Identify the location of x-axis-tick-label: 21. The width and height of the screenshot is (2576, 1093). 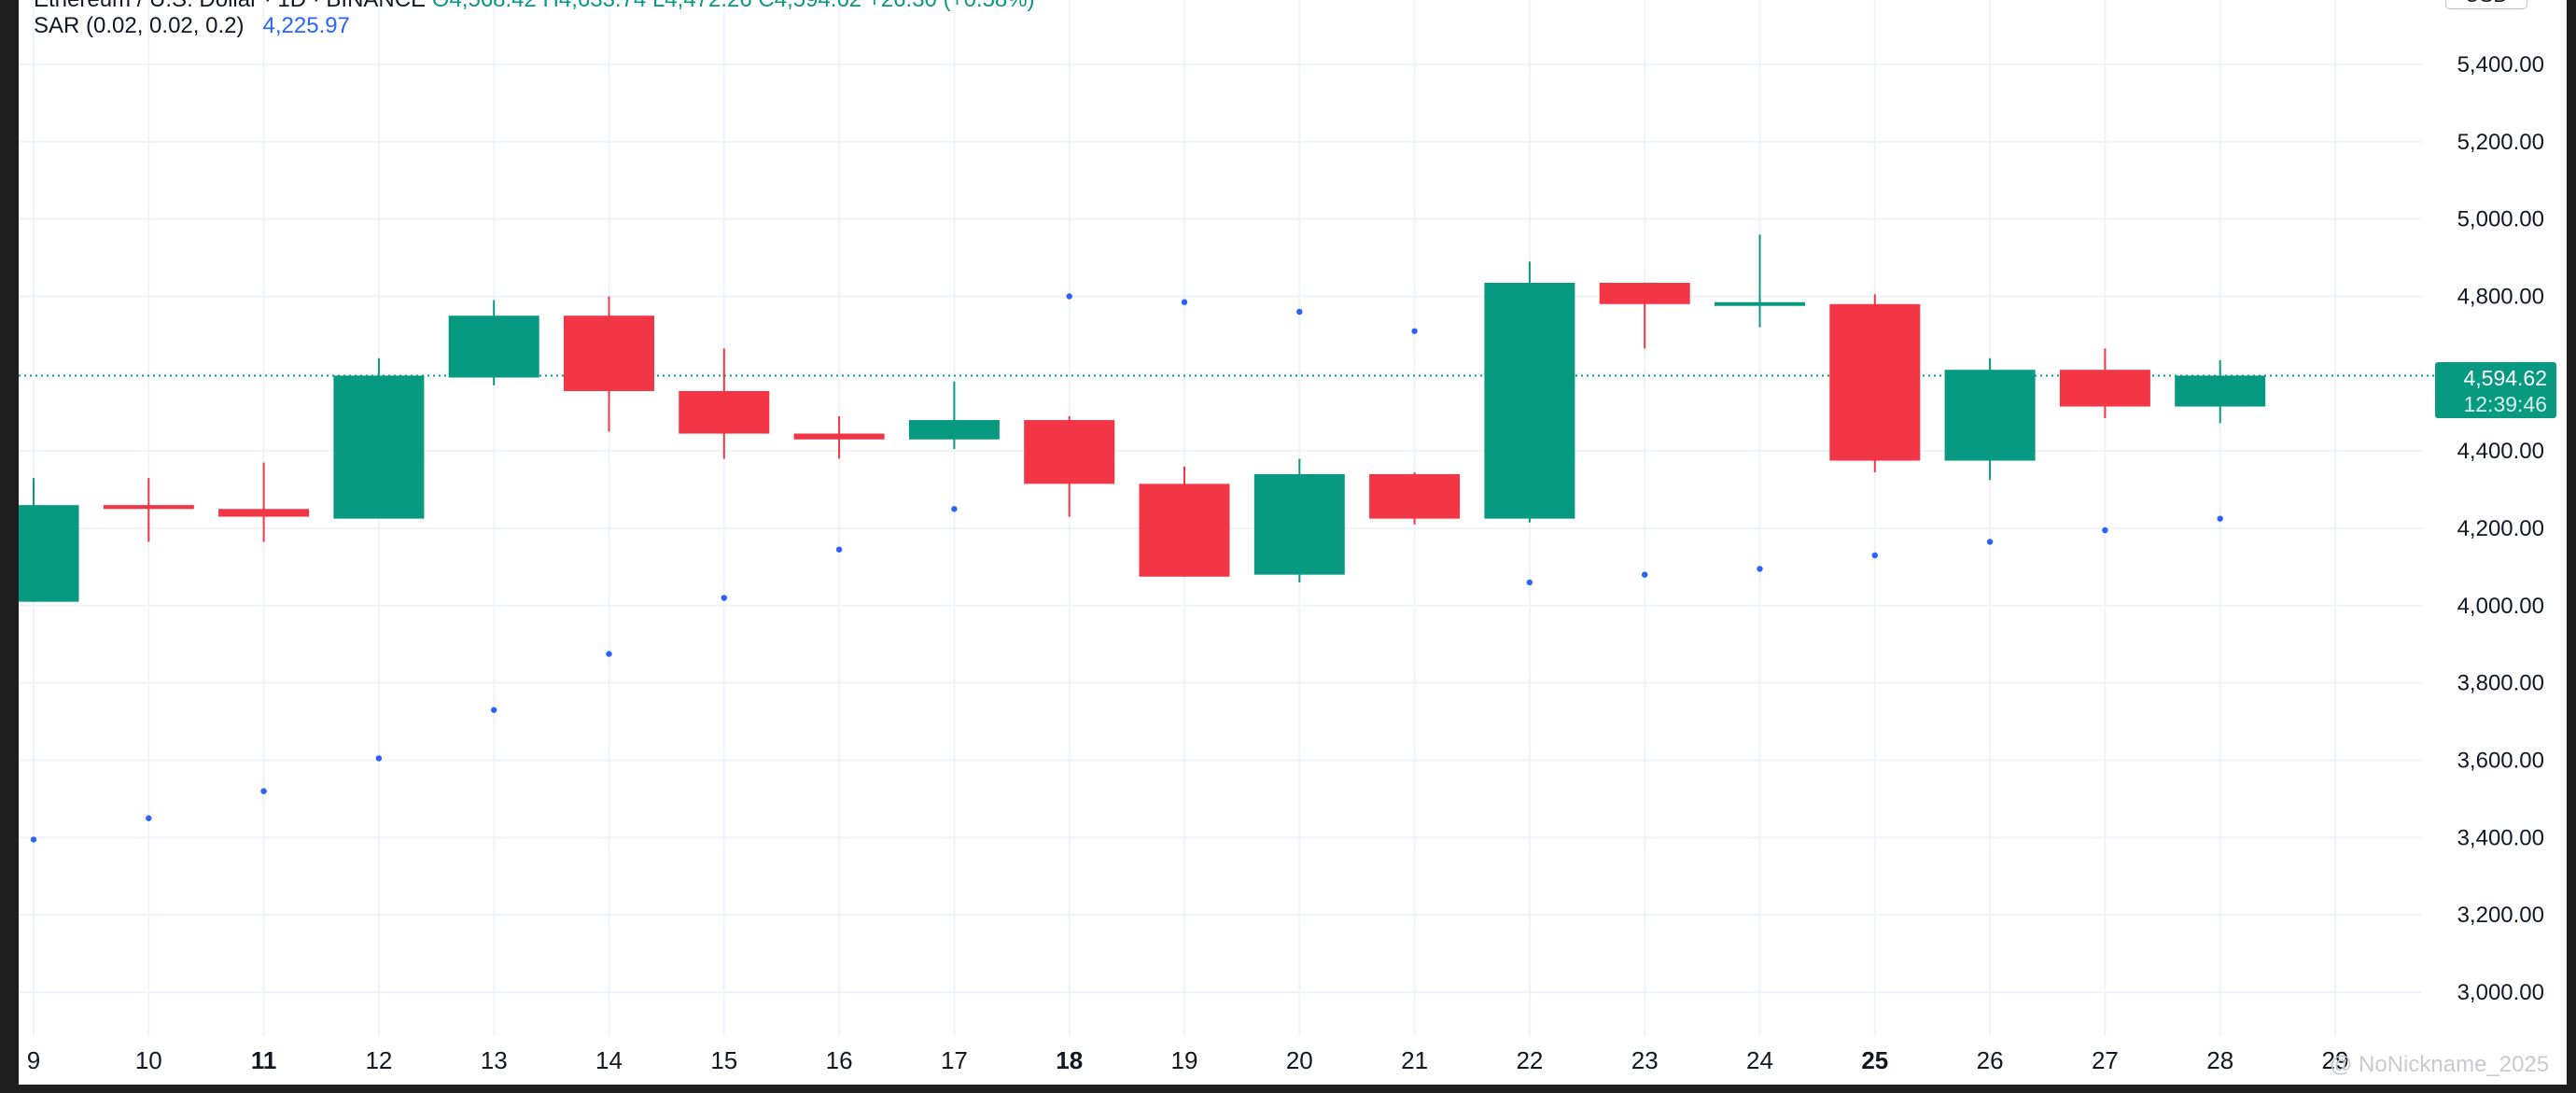
(1414, 1060).